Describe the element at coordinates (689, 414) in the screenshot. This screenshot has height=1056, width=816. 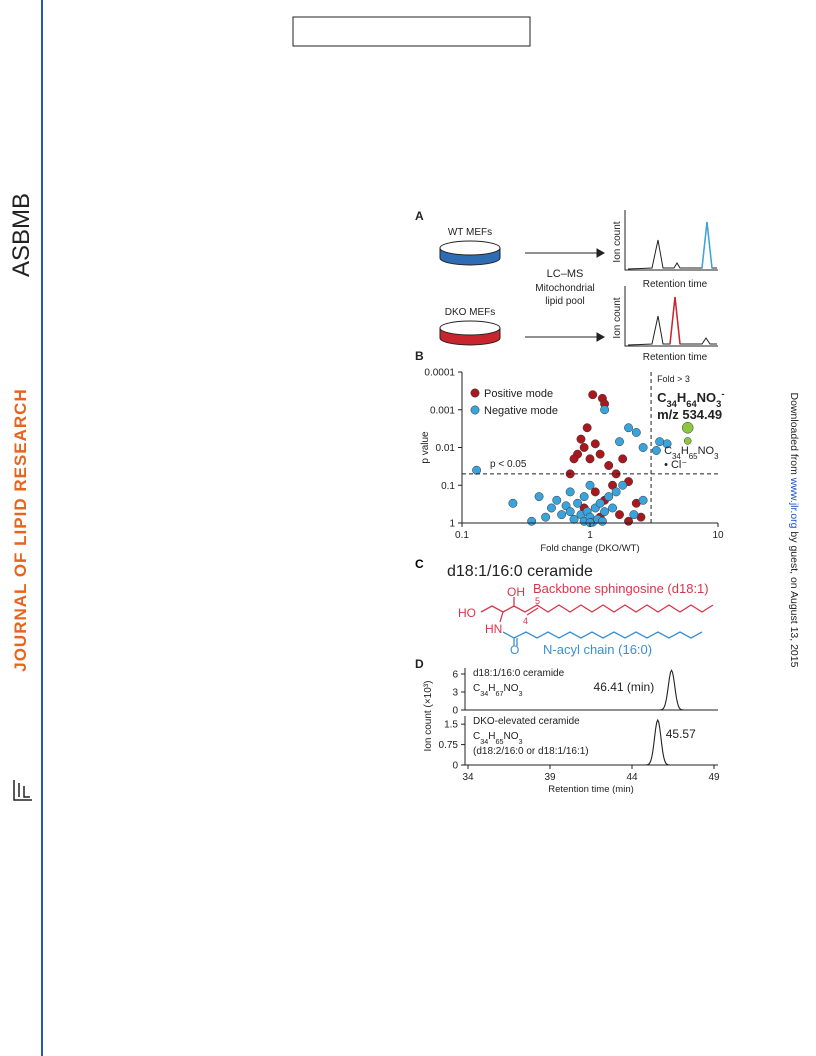
I see `target-mz: m/z 534.49` at that location.